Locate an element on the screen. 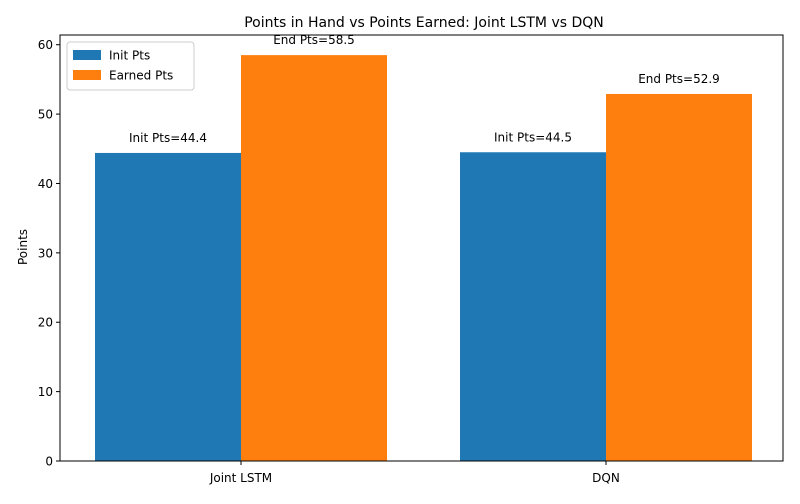  y-axis-label: Points is located at coordinates (23, 247).